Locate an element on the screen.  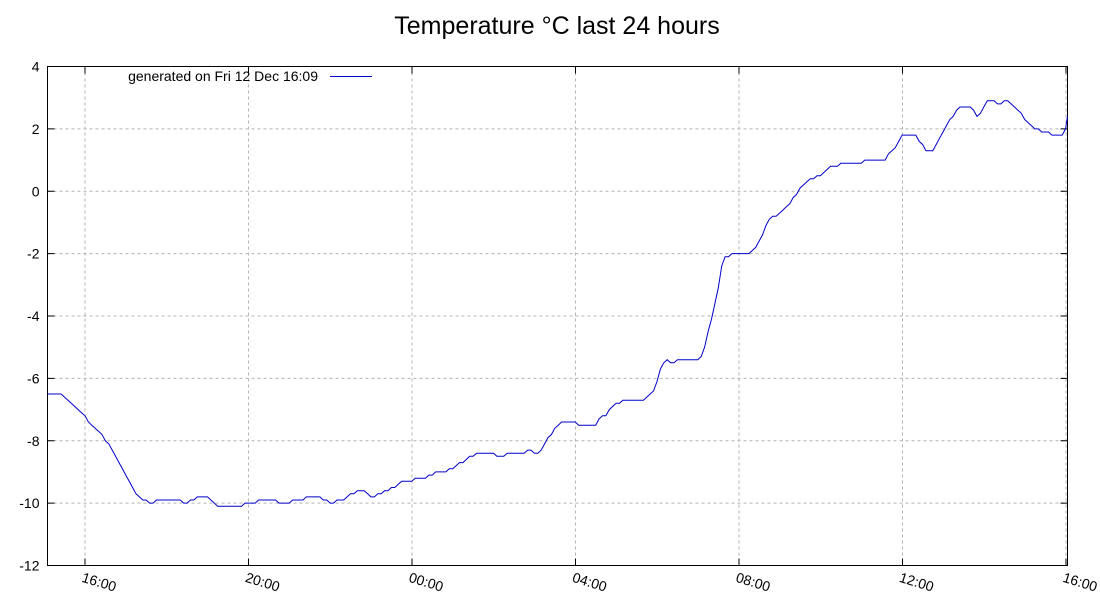
x-tick-label: 08:00 is located at coordinates (753, 582).